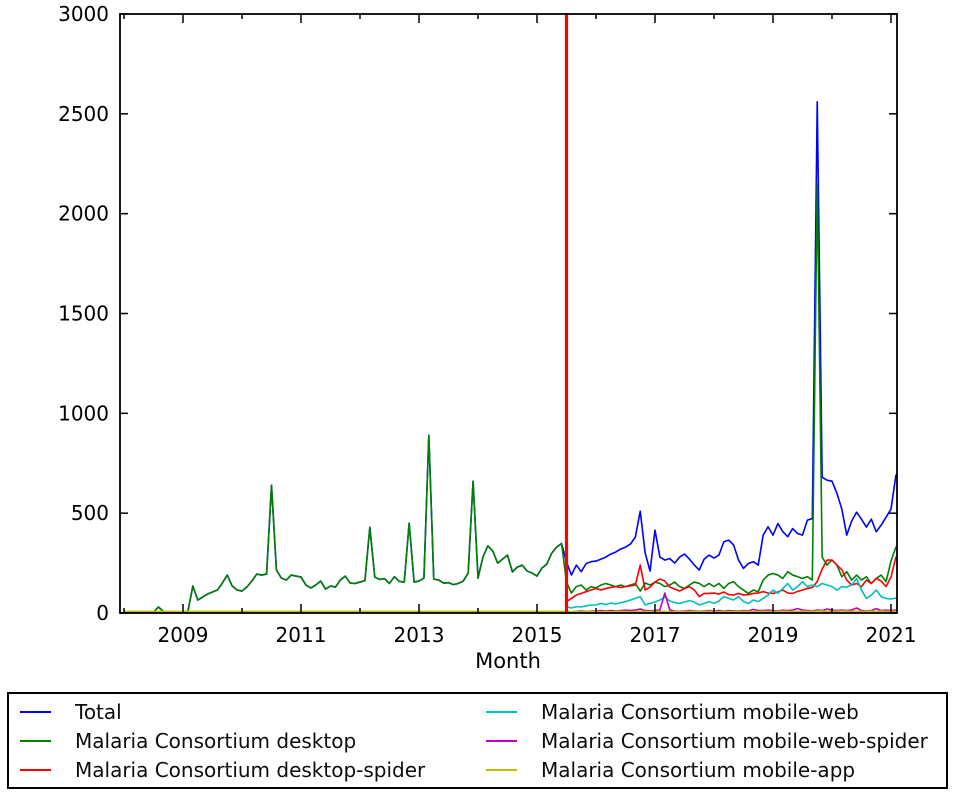 The width and height of the screenshot is (958, 796). Describe the element at coordinates (90, 513) in the screenshot. I see `y-tick-label: 500` at that location.